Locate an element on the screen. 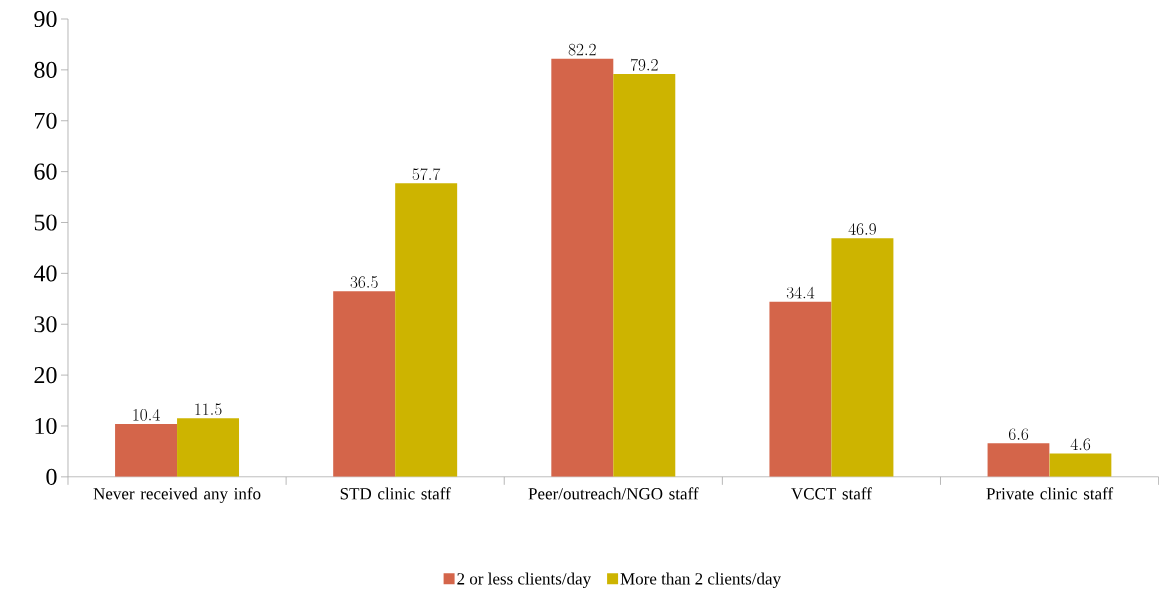 Image resolution: width=1159 pixels, height=590 pixels. y-tick-label: 50 is located at coordinates (45, 222).